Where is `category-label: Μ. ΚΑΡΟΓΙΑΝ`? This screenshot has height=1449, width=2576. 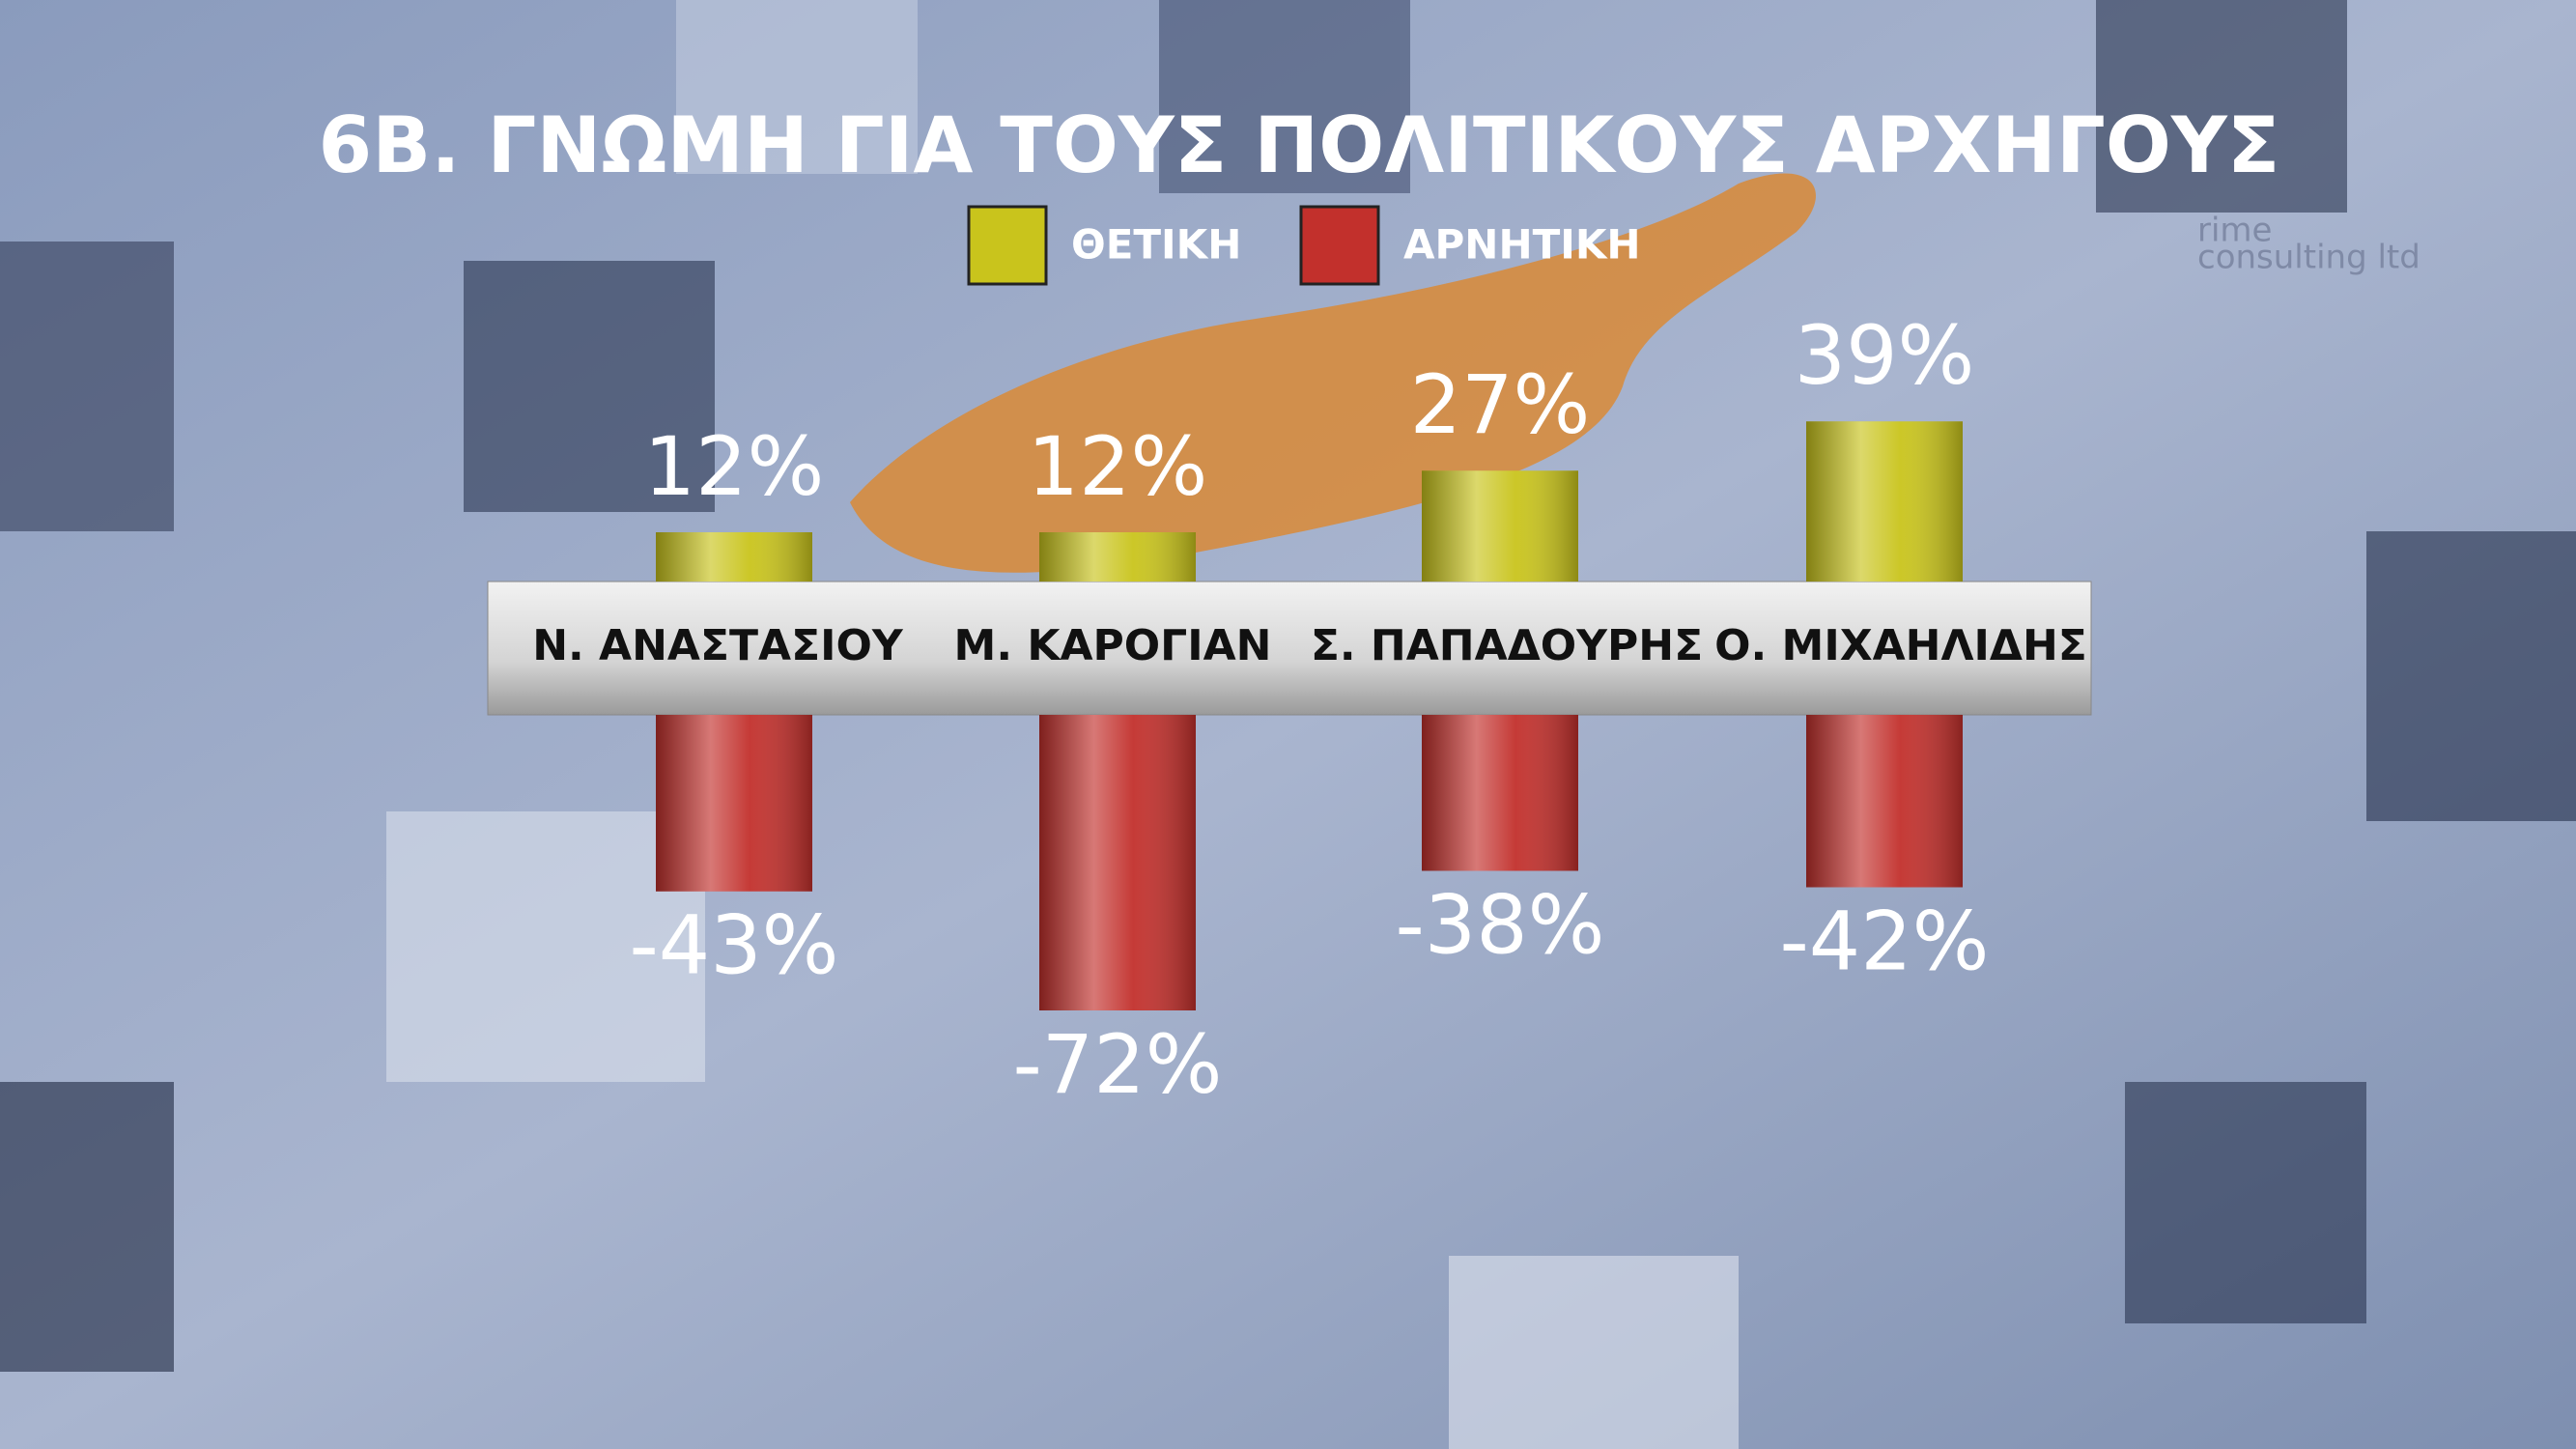 category-label: Μ. ΚΑΡΟΓΙΑΝ is located at coordinates (1113, 645).